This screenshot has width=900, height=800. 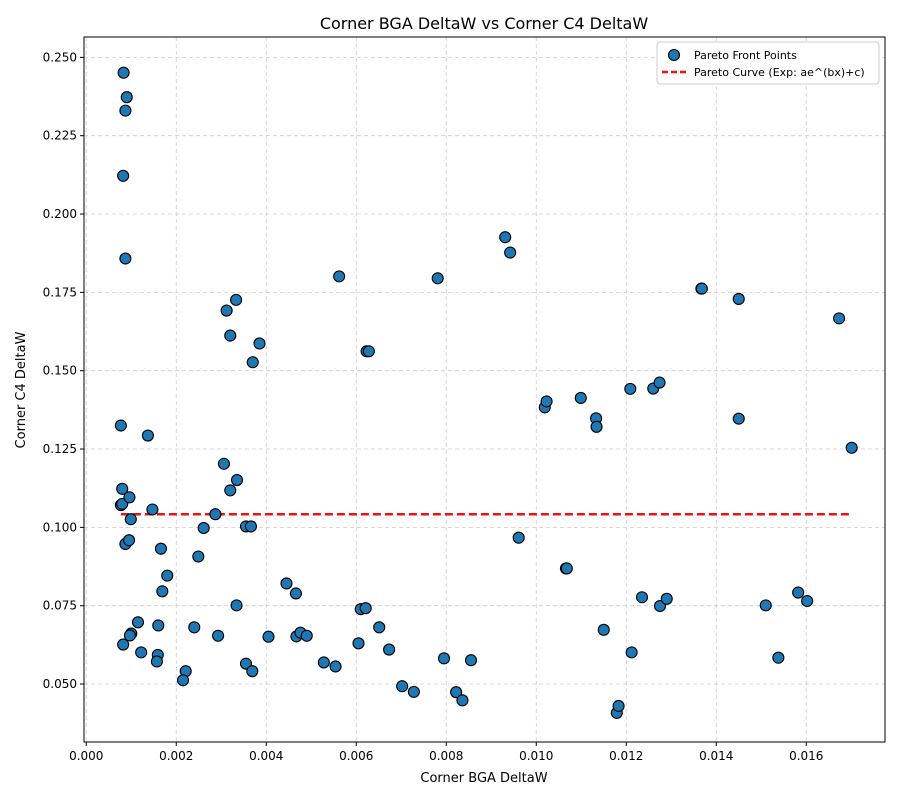 I want to click on x-tick-label: 0.012, so click(x=626, y=756).